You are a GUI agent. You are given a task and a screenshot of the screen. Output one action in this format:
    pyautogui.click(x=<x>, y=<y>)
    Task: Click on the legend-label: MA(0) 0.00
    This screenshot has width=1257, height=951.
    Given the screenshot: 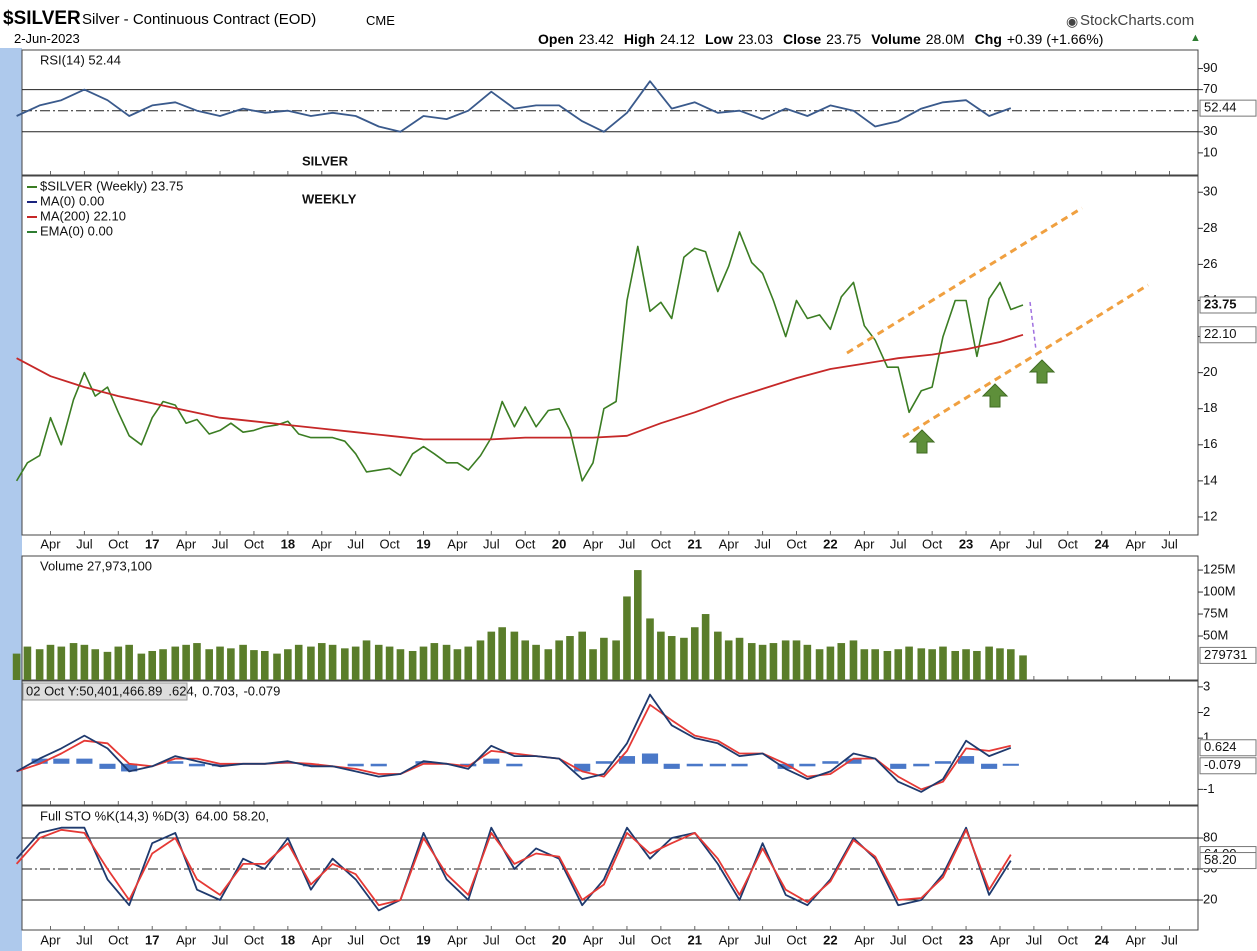 What is the action you would take?
    pyautogui.click(x=72, y=200)
    